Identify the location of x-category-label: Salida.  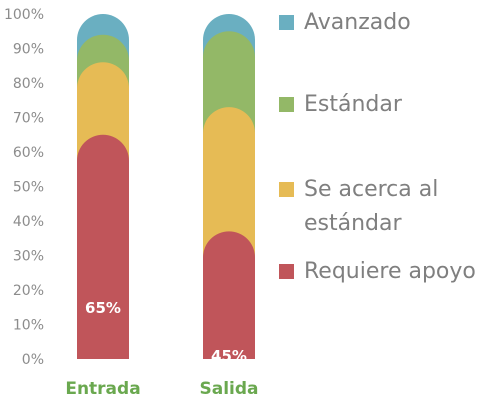
(228, 389).